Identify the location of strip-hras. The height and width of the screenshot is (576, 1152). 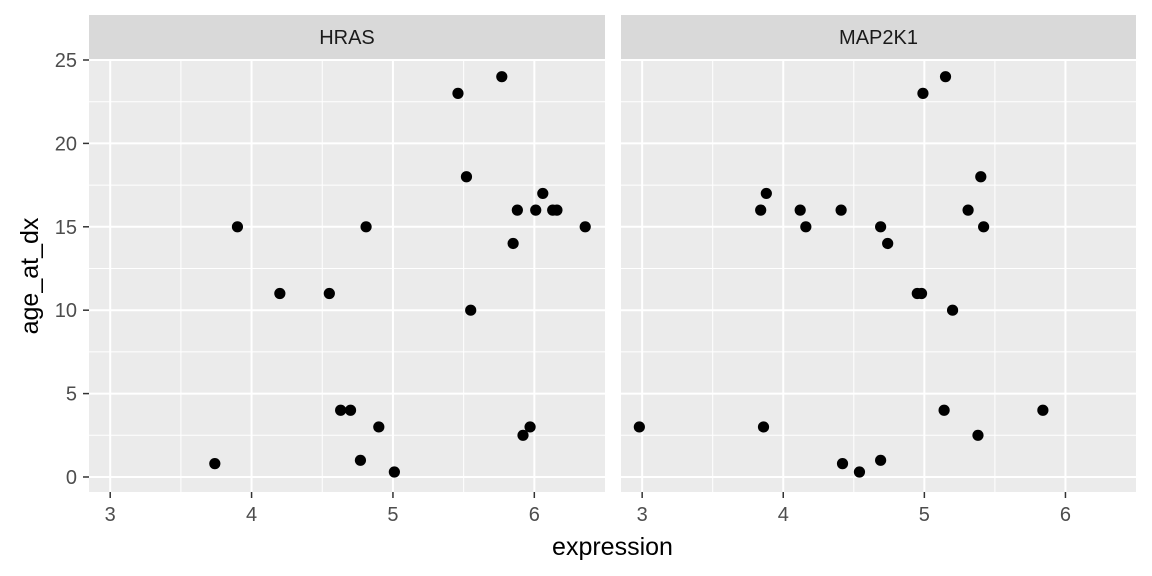
(347, 37).